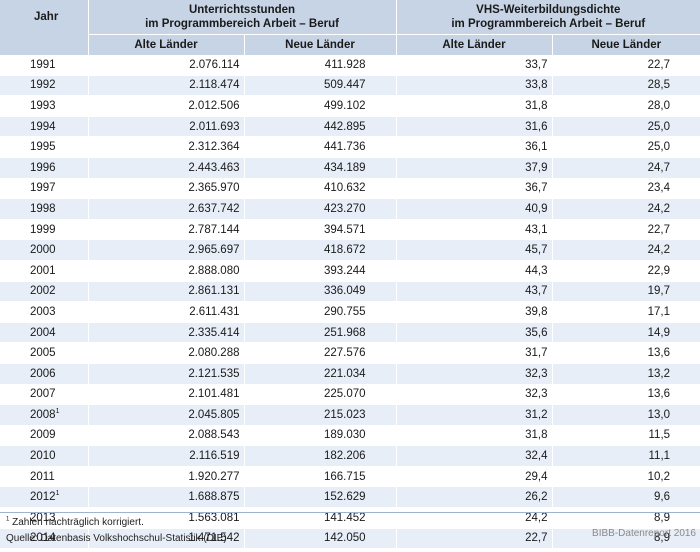 The height and width of the screenshot is (552, 700). I want to click on cell-dichte-alte-laender: 31,7, so click(474, 353).